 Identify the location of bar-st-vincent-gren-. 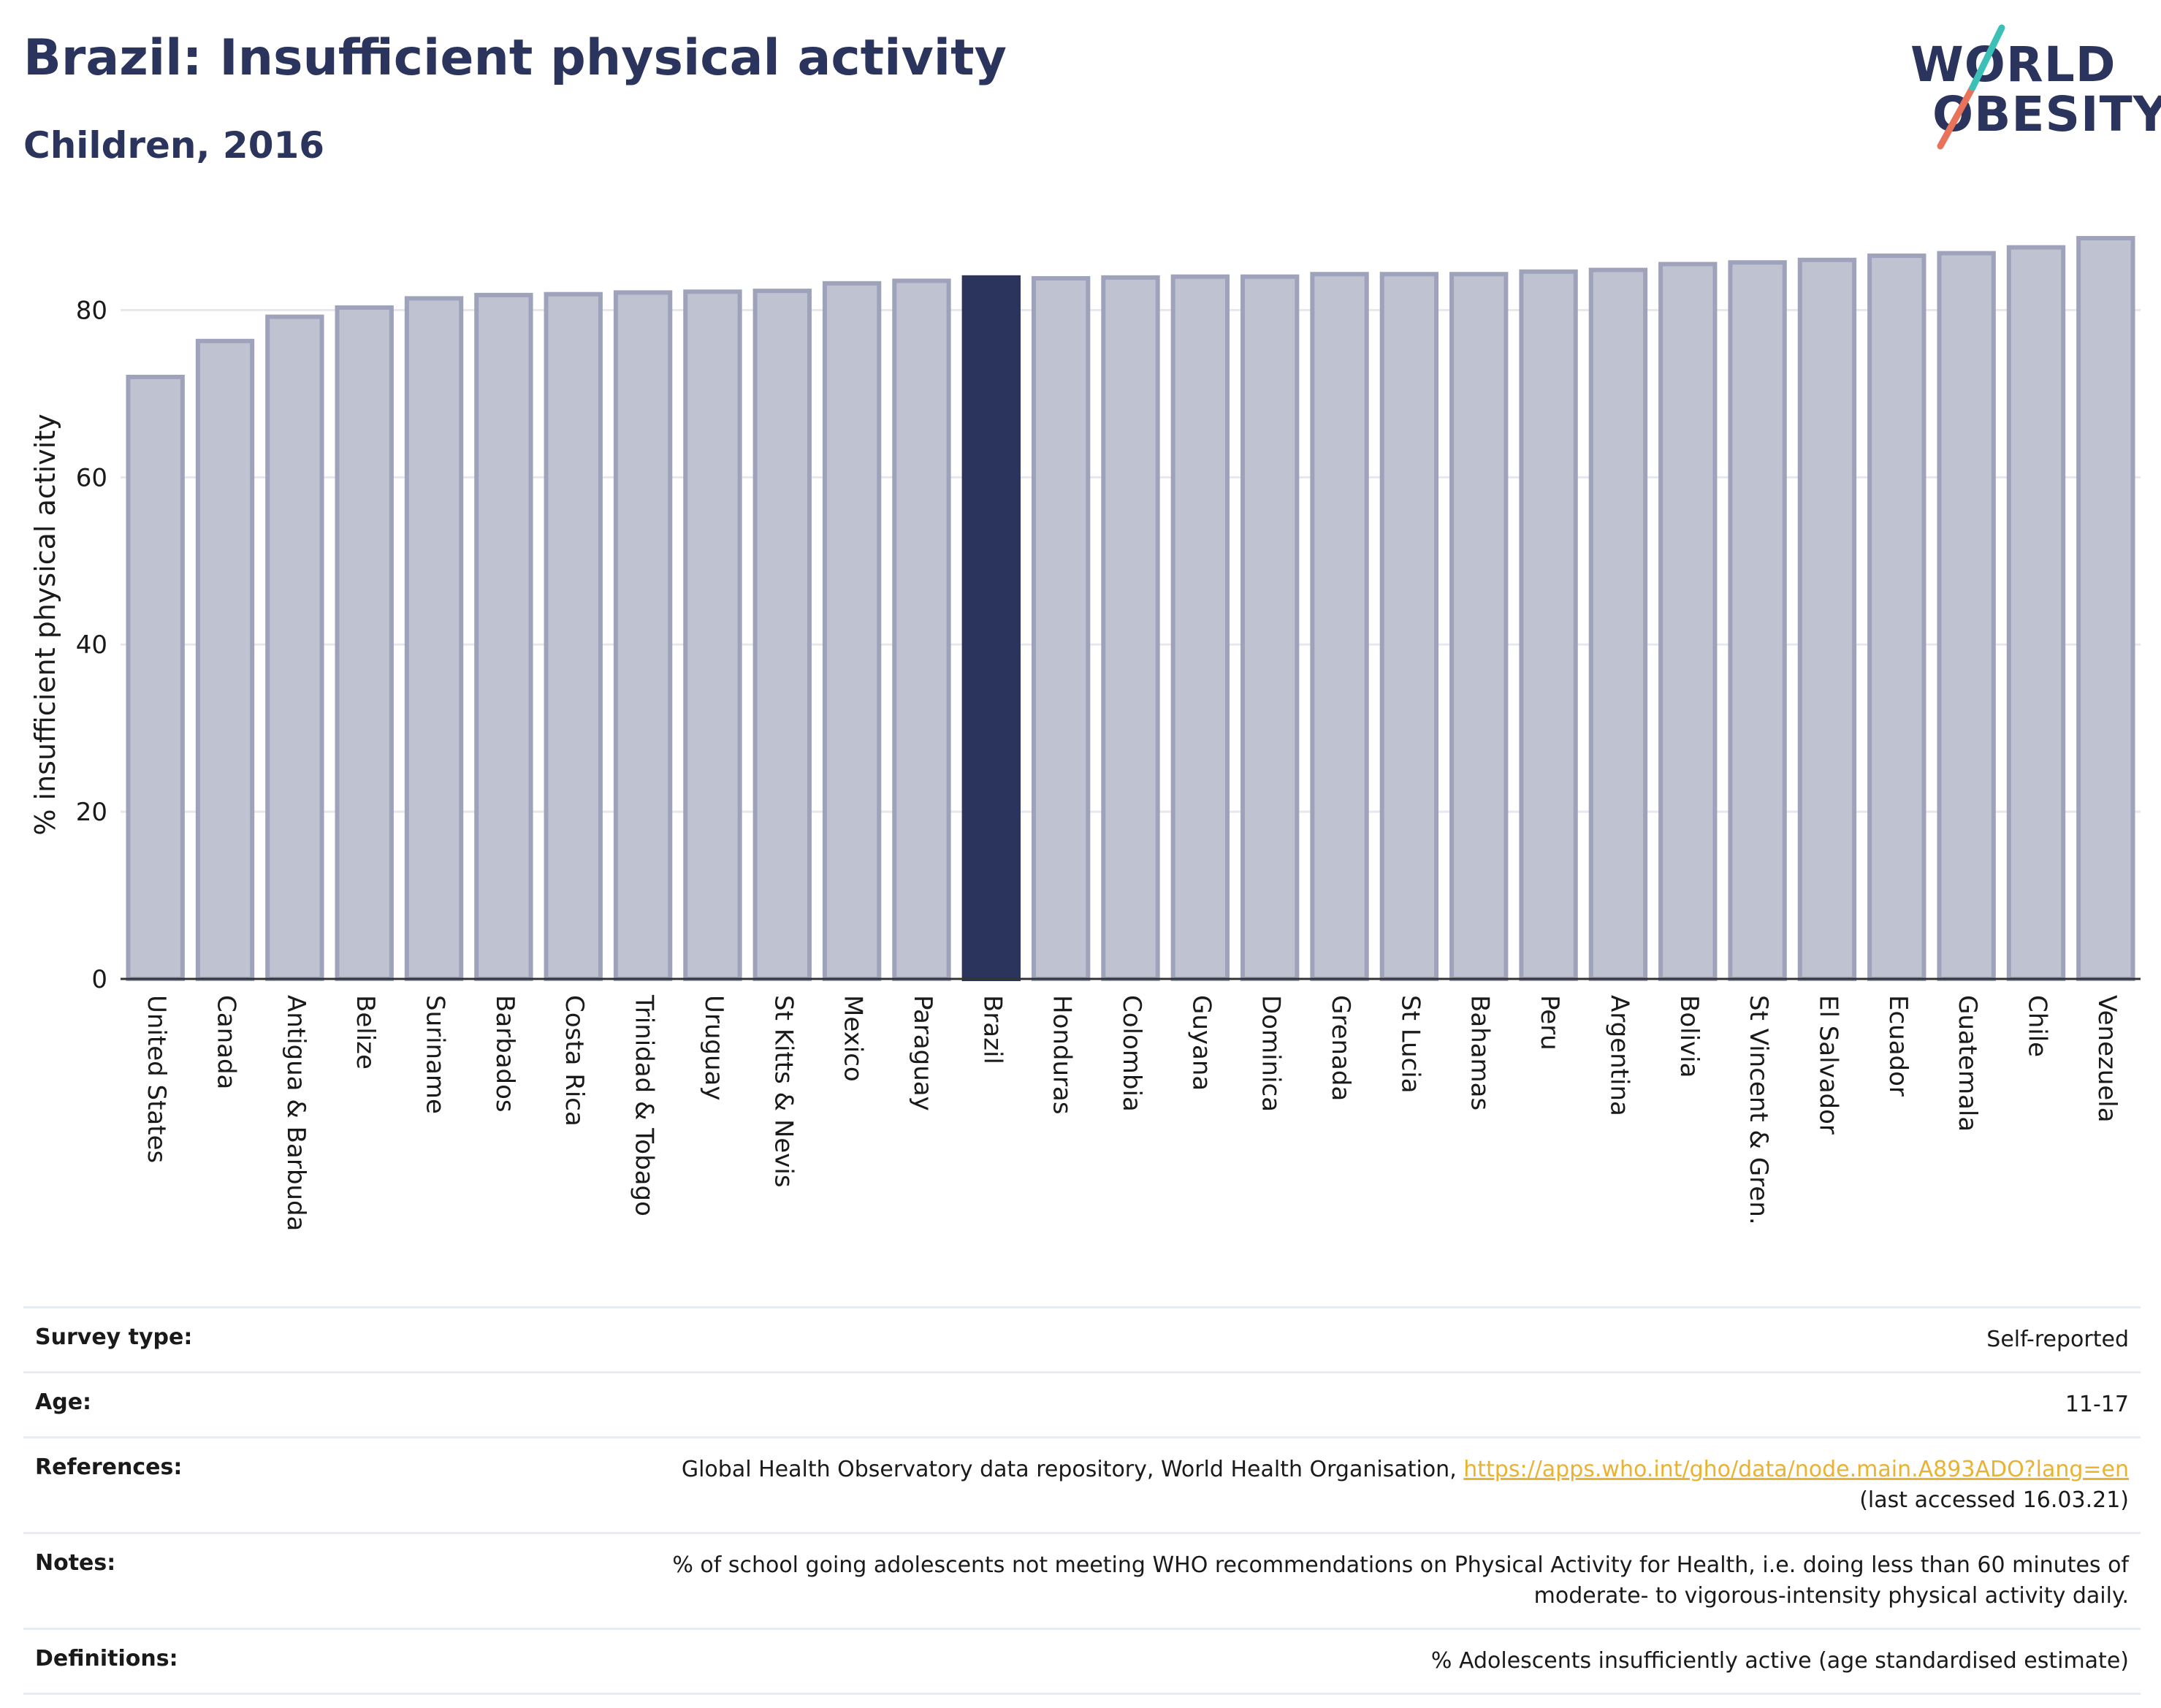
(1757, 620).